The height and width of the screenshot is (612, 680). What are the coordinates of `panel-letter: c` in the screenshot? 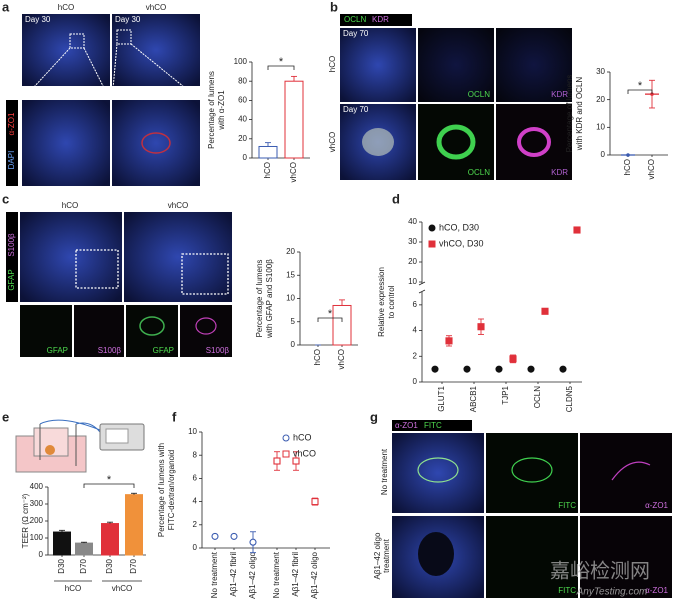 It's located at (5, 198).